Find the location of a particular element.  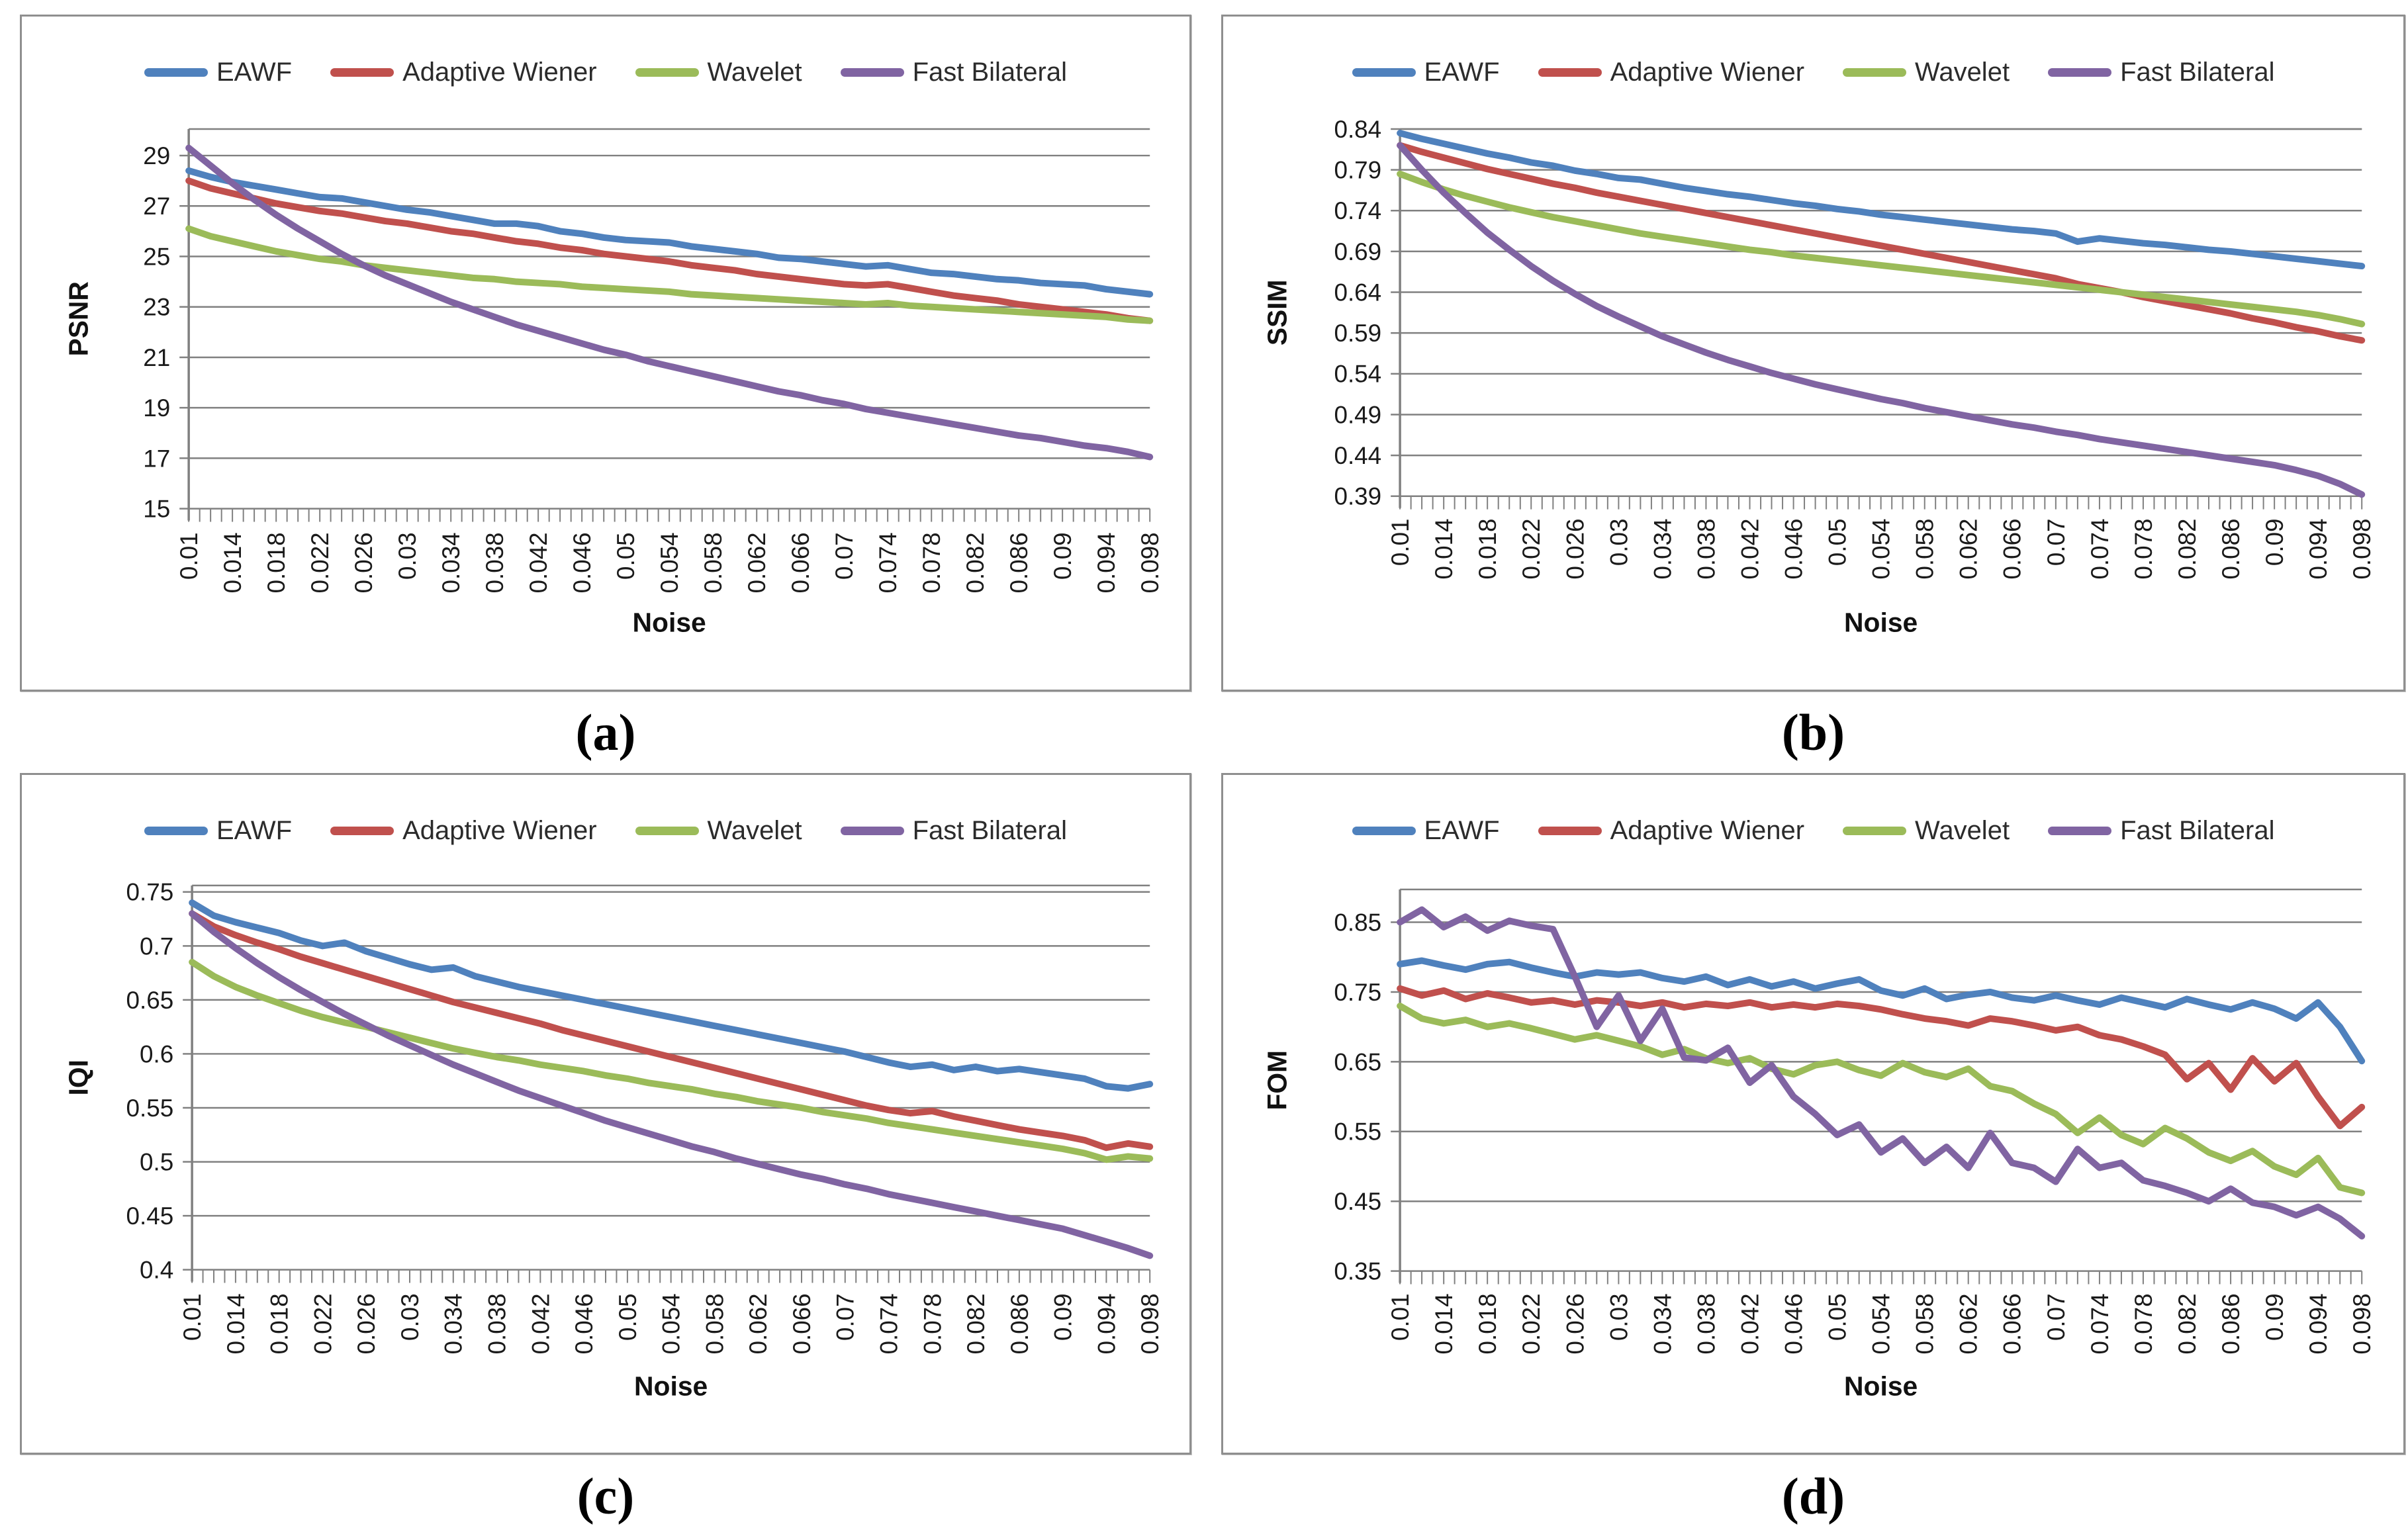

legend-label: Adaptive Wiener is located at coordinates (1708, 72).